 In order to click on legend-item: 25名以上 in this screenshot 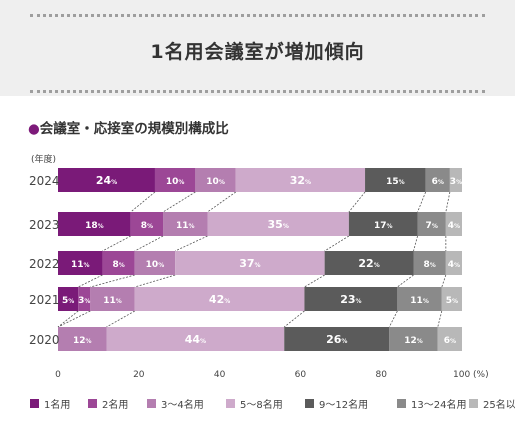, I will do `click(492, 403)`.